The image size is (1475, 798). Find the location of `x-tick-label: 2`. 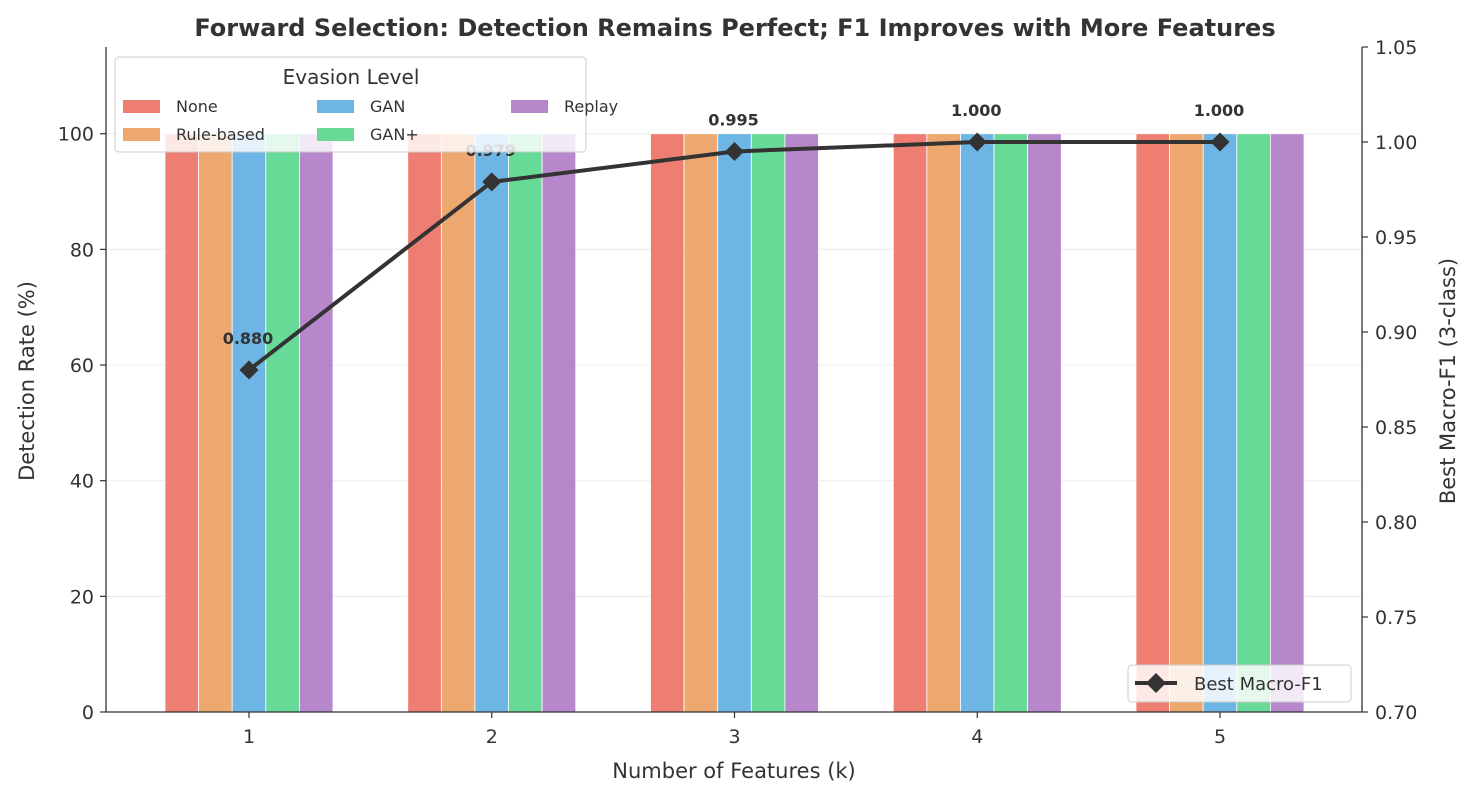

x-tick-label: 2 is located at coordinates (492, 737).